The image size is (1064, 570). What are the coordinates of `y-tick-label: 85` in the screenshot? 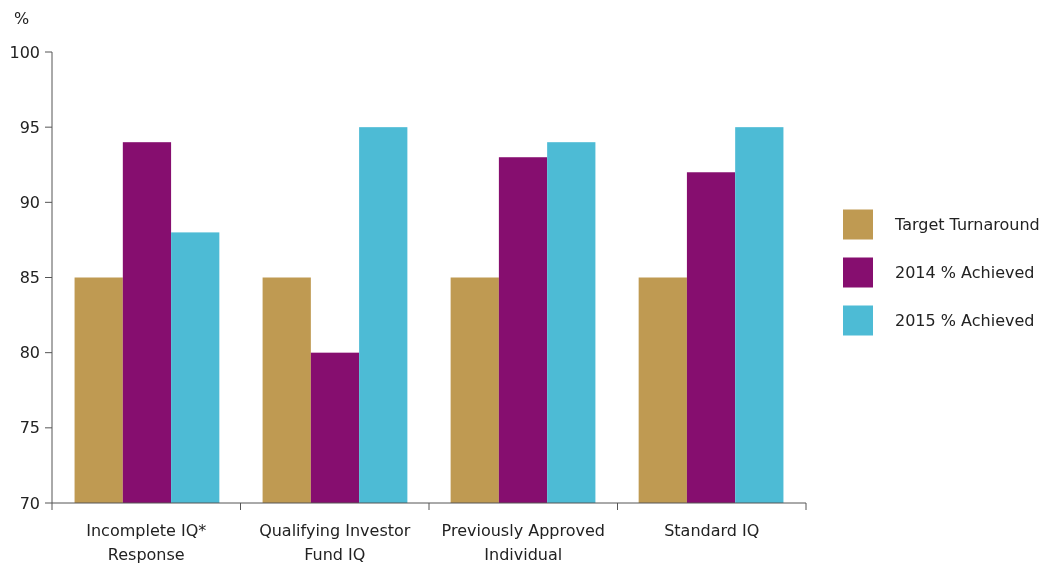 It's located at (29, 278).